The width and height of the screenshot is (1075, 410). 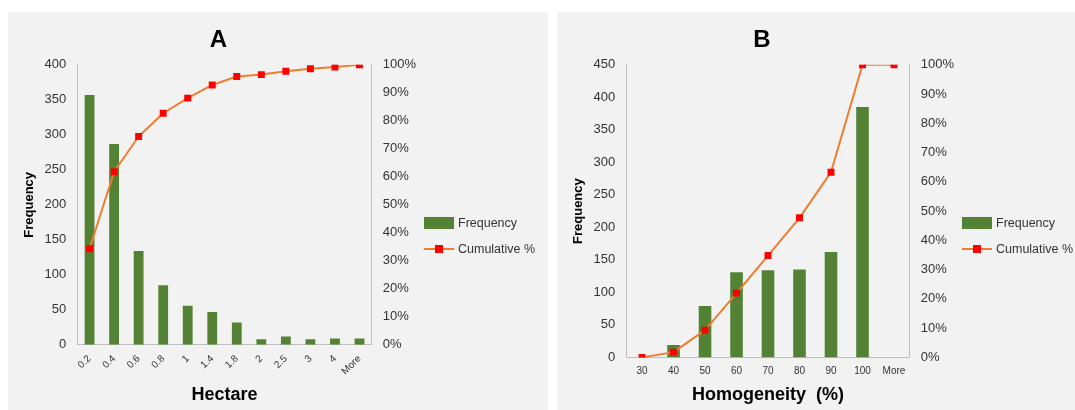 I want to click on x-axis-title: Hectare, so click(x=224, y=394).